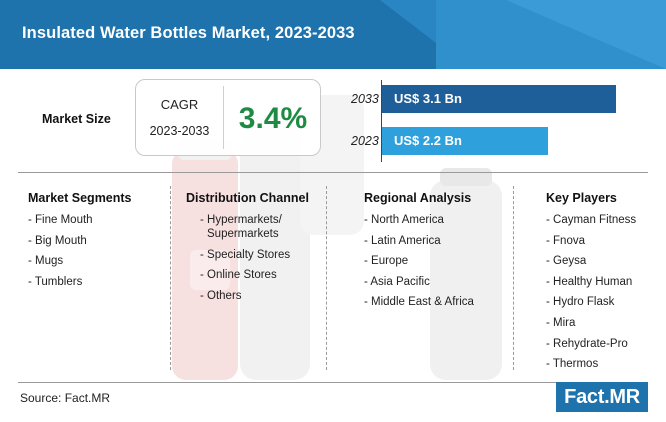 The height and width of the screenshot is (422, 666). Describe the element at coordinates (46, 261) in the screenshot. I see `list-item: - Mugs` at that location.